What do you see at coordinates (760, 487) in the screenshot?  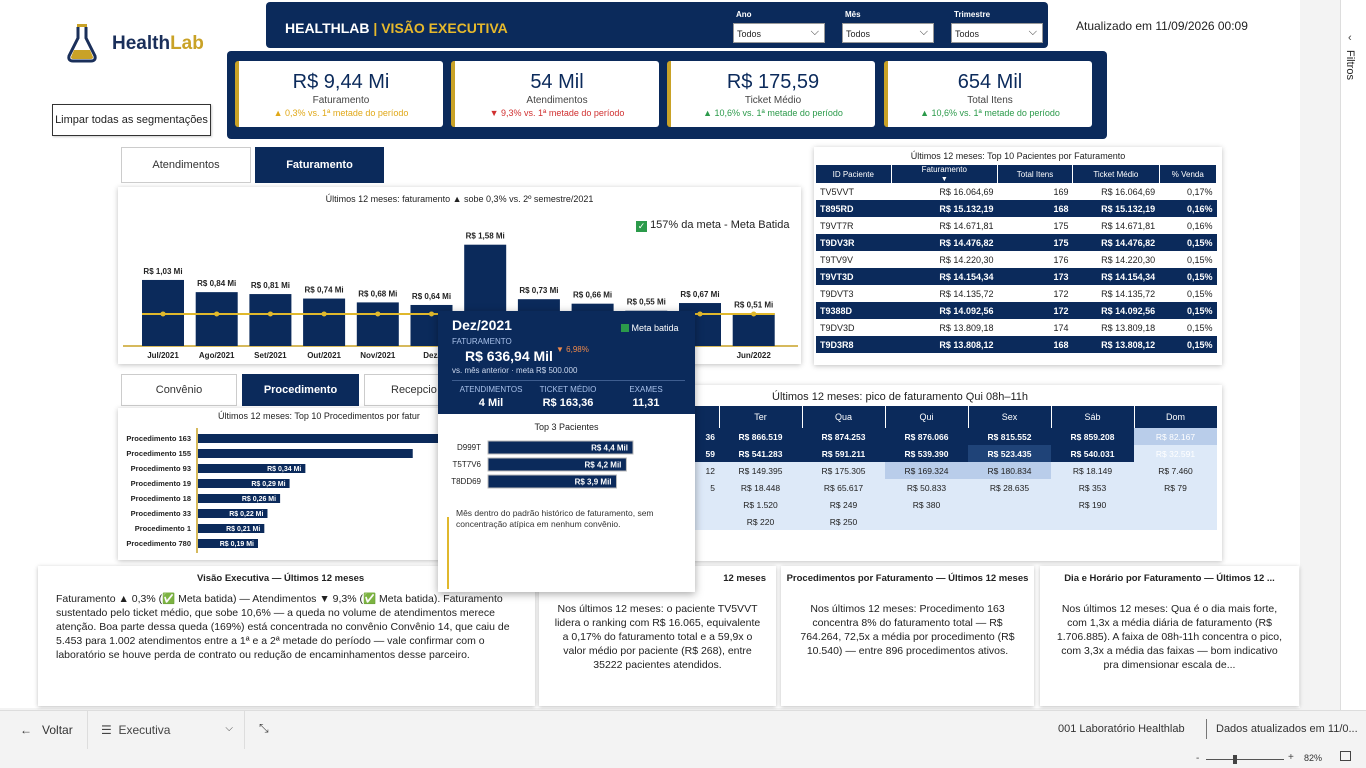 I see `heatmap-cell: R$ 18.448` at bounding box center [760, 487].